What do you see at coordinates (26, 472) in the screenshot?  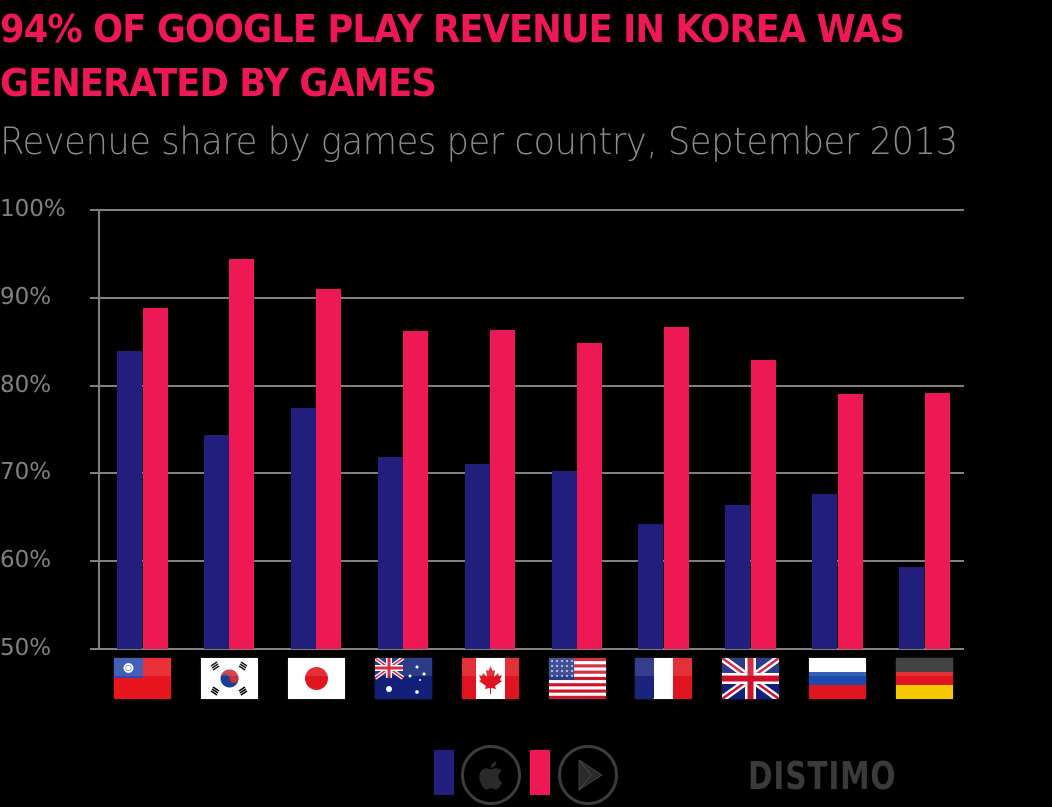 I see `y-tick-label: 70%` at bounding box center [26, 472].